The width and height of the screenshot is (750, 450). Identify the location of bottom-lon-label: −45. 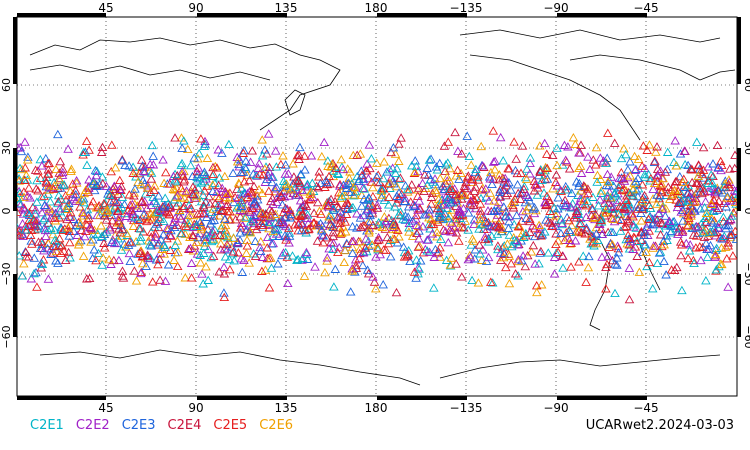
(645, 408).